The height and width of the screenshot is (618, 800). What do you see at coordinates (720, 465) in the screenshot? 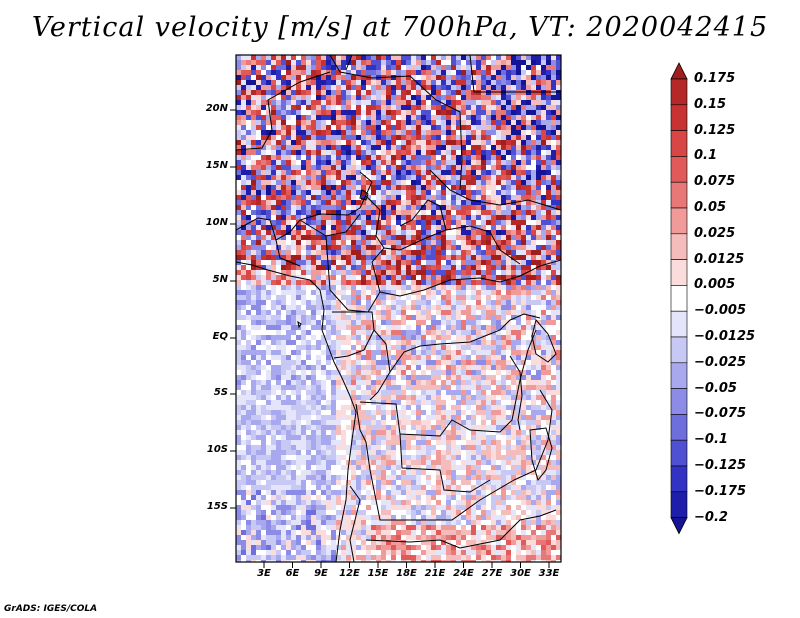
I see `colorbar-label: −0.125` at bounding box center [720, 465].